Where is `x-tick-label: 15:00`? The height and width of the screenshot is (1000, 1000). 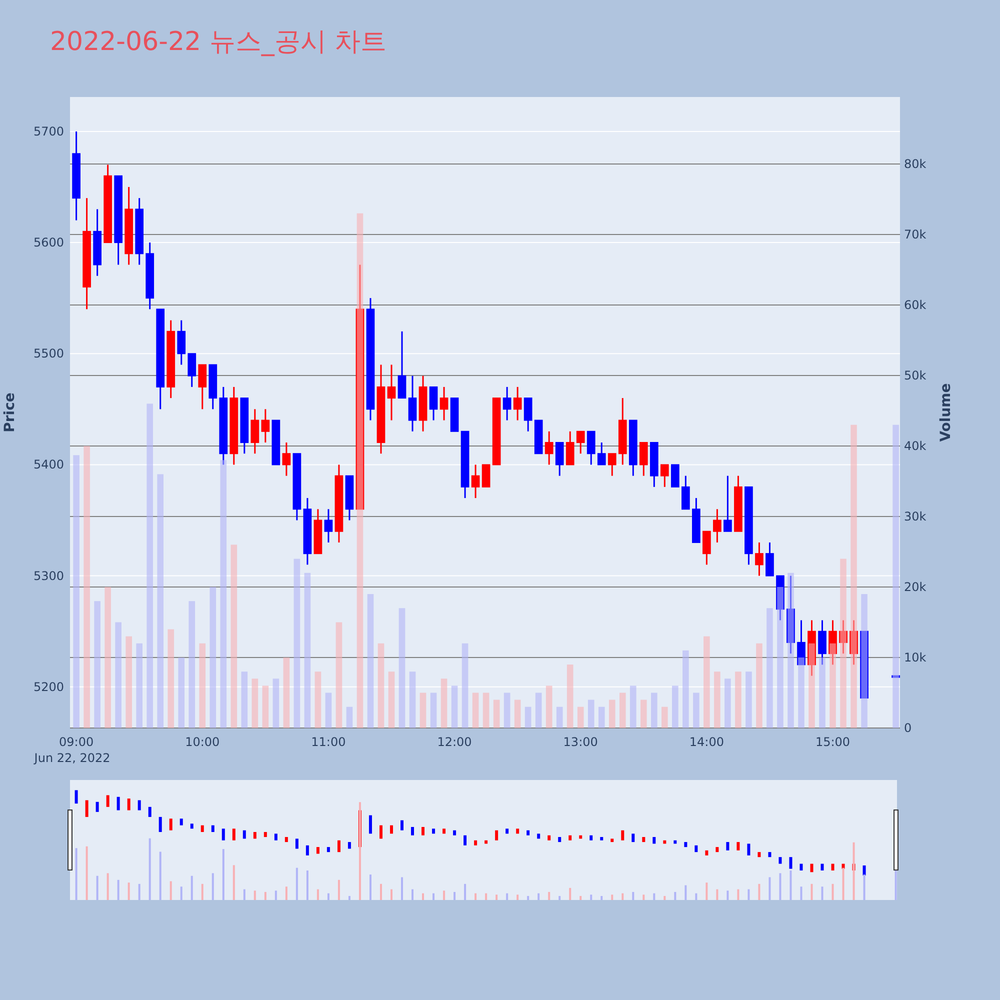 x-tick-label: 15:00 is located at coordinates (832, 742).